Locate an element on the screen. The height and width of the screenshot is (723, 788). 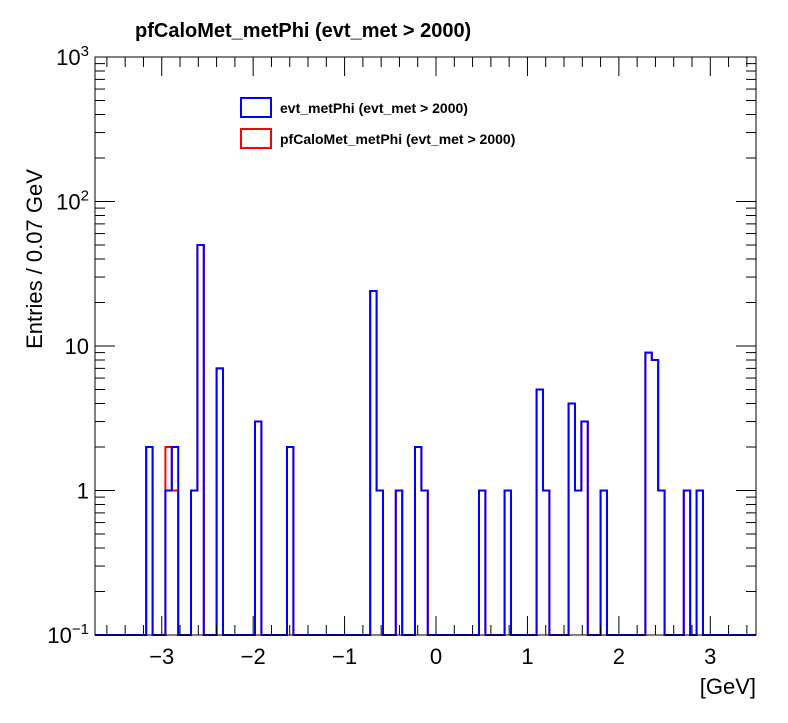
legend-label-evt-metphi: evt_metPhi (evt_met > 2000) is located at coordinates (374, 108).